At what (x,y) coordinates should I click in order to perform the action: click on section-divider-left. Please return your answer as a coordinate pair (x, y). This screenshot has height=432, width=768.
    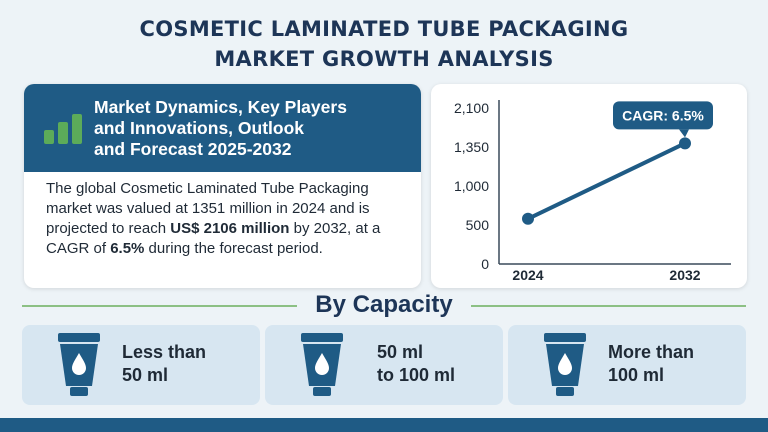
    Looking at the image, I should click on (159, 306).